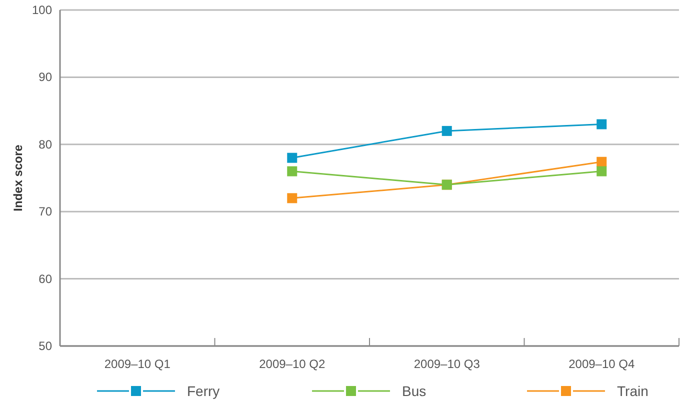 This screenshot has height=405, width=683. I want to click on legend-label: Bus, so click(414, 391).